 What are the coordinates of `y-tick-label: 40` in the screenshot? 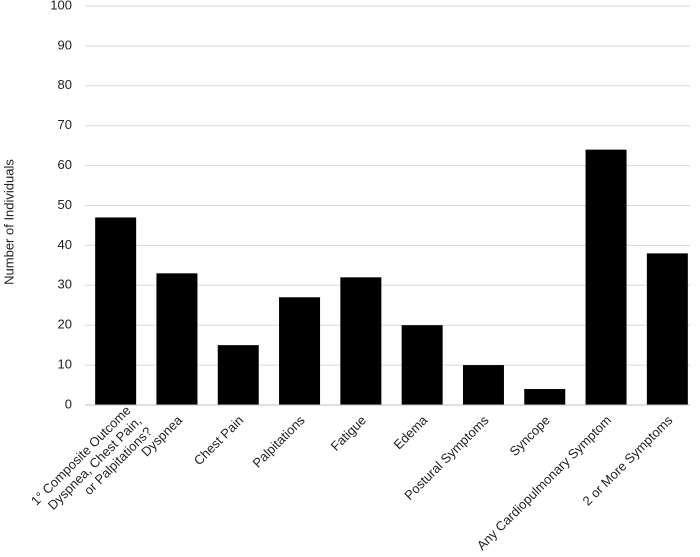 It's located at (65, 244).